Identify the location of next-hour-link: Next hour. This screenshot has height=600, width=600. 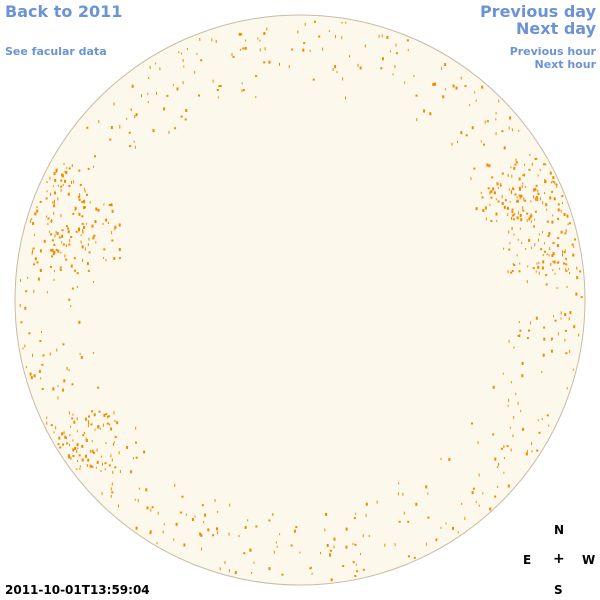
(565, 64).